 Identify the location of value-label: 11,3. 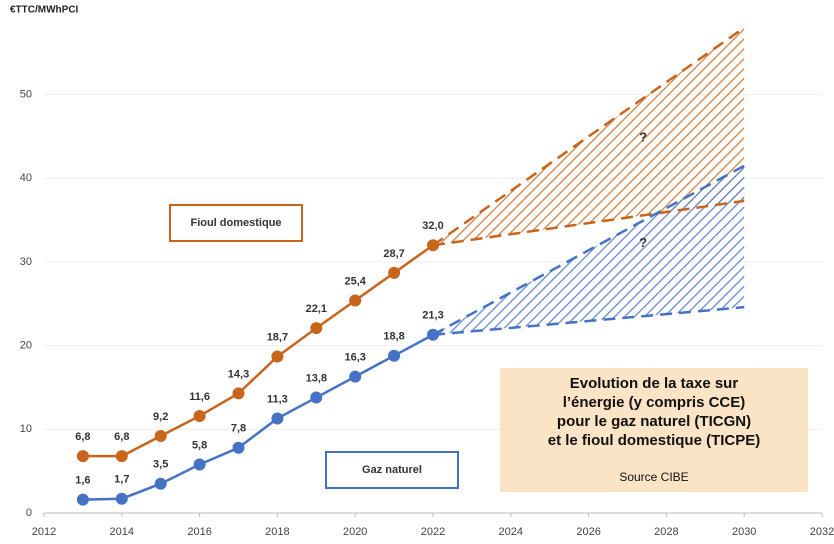
(277, 399).